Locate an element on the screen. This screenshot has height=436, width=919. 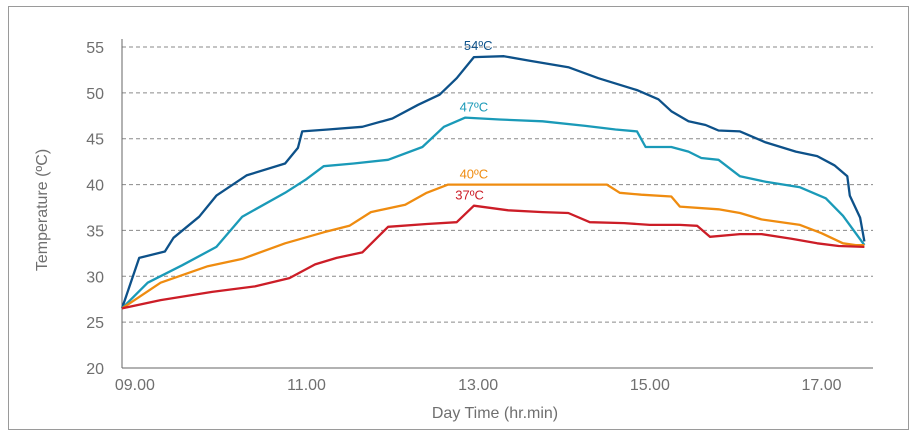
y-tick-labels: 20 25 30 35 40 45 50 55 is located at coordinates (95, 209).